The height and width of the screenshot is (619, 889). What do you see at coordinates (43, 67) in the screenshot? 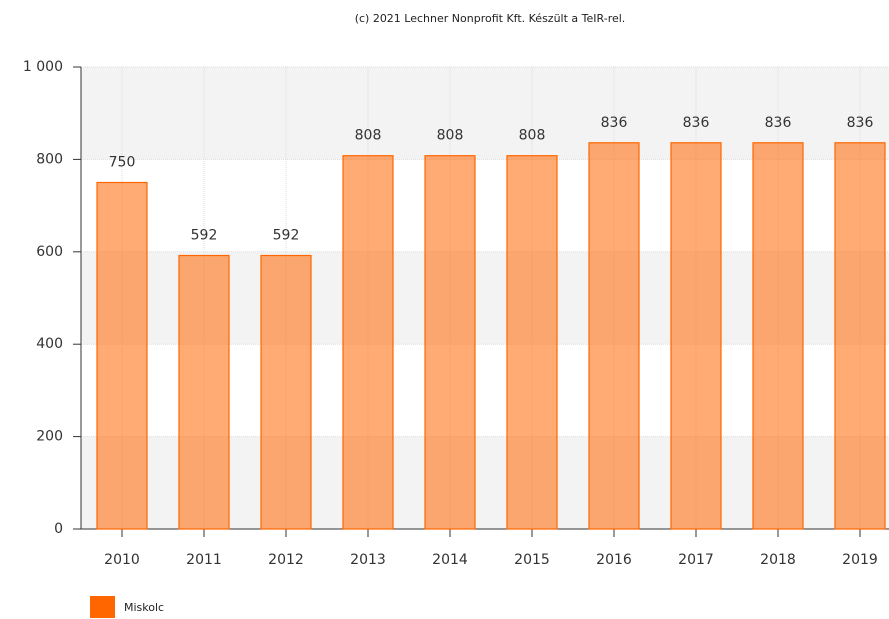
I see `y-tick-label: 1 000` at bounding box center [43, 67].